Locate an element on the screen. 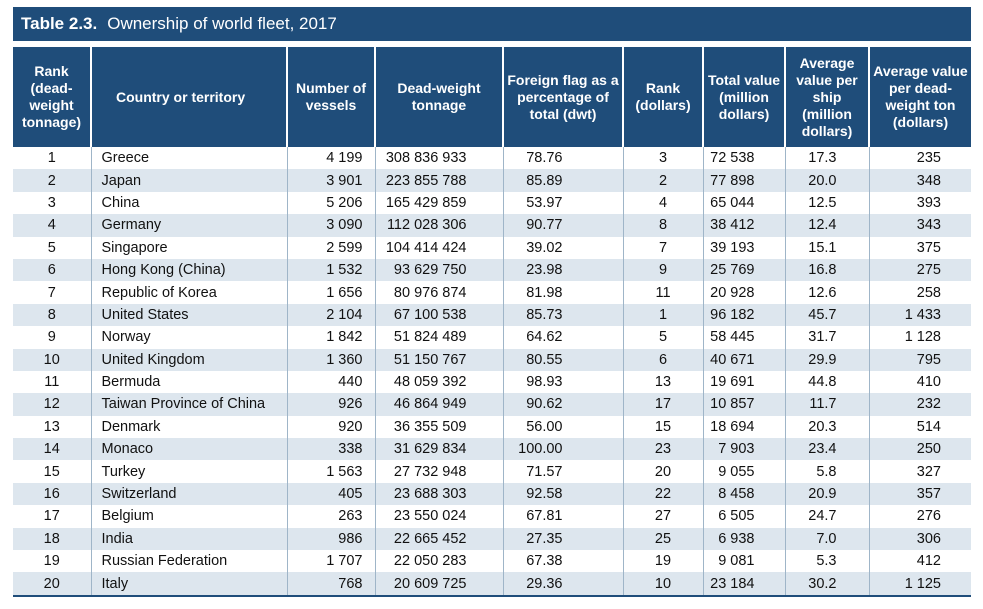  total-value-cell: 9 081 is located at coordinates (743, 561).